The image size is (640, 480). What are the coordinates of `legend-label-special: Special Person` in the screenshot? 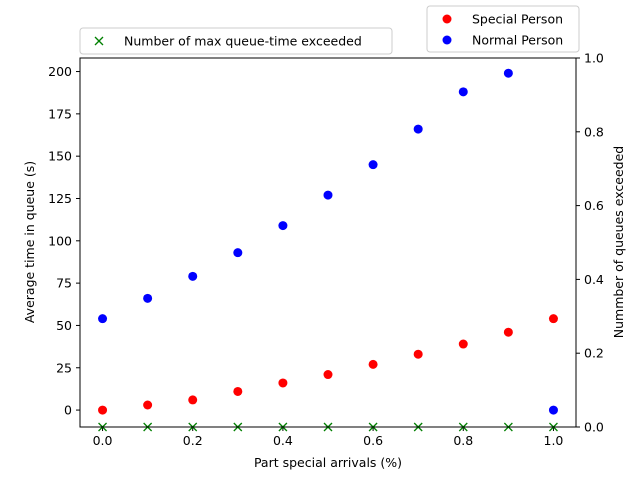 It's located at (517, 19).